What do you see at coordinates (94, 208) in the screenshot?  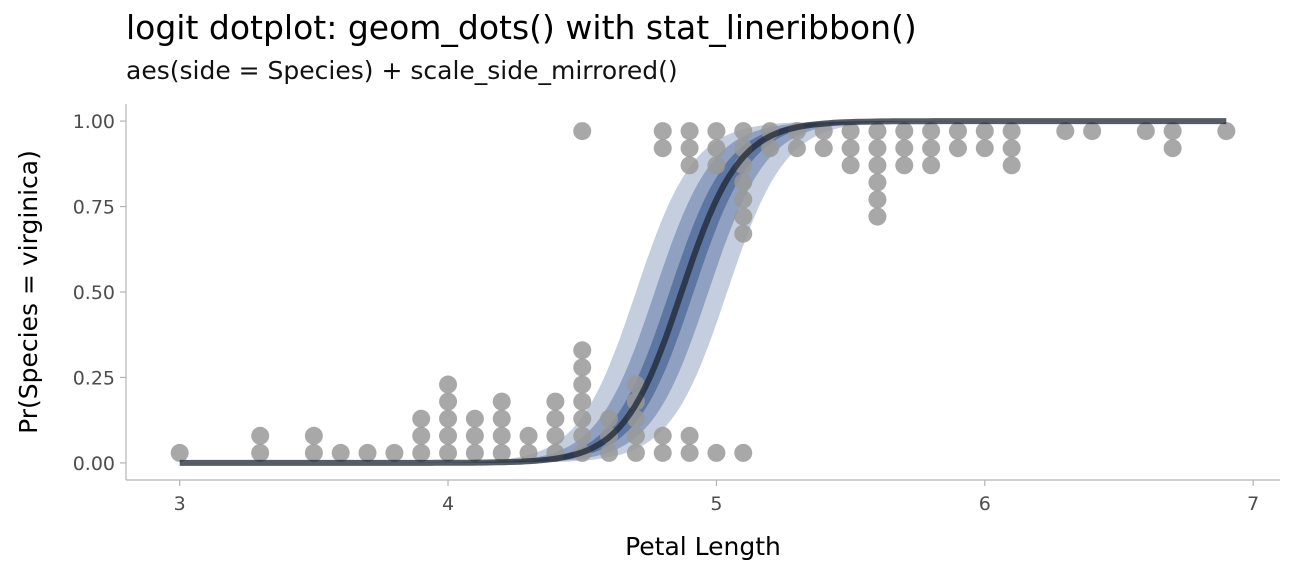 I see `y-tick-label: 0.75` at bounding box center [94, 208].